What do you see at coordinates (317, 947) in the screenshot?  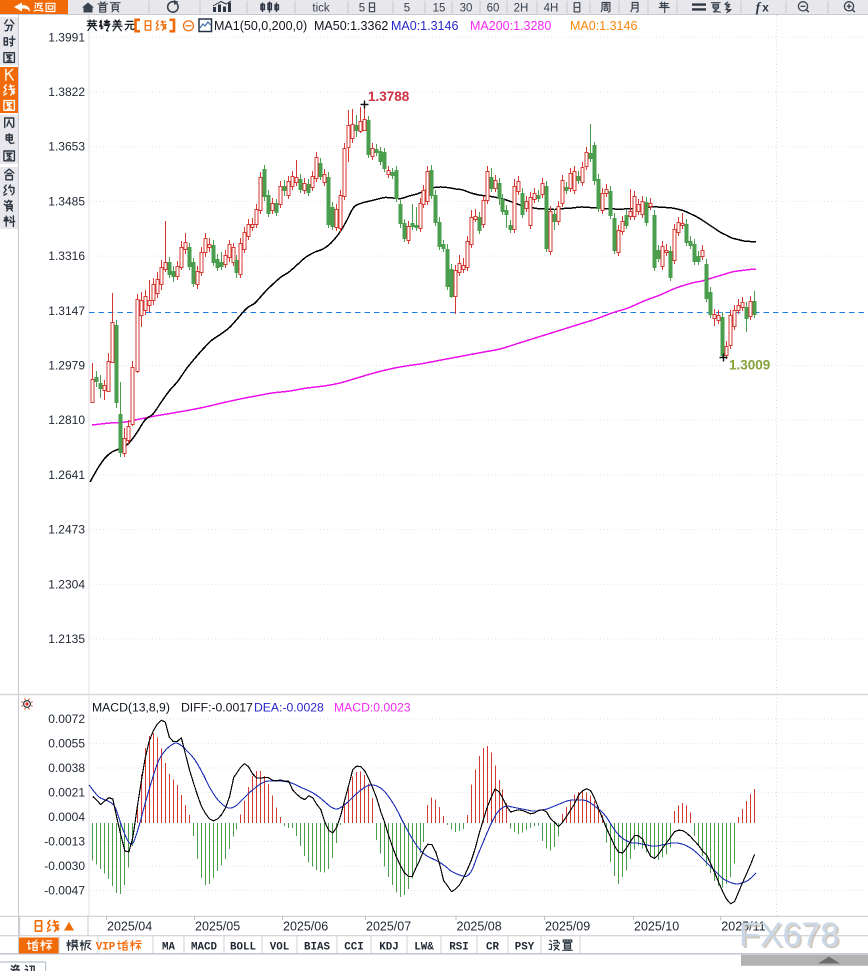 I see `svg-text: BIAS` at bounding box center [317, 947].